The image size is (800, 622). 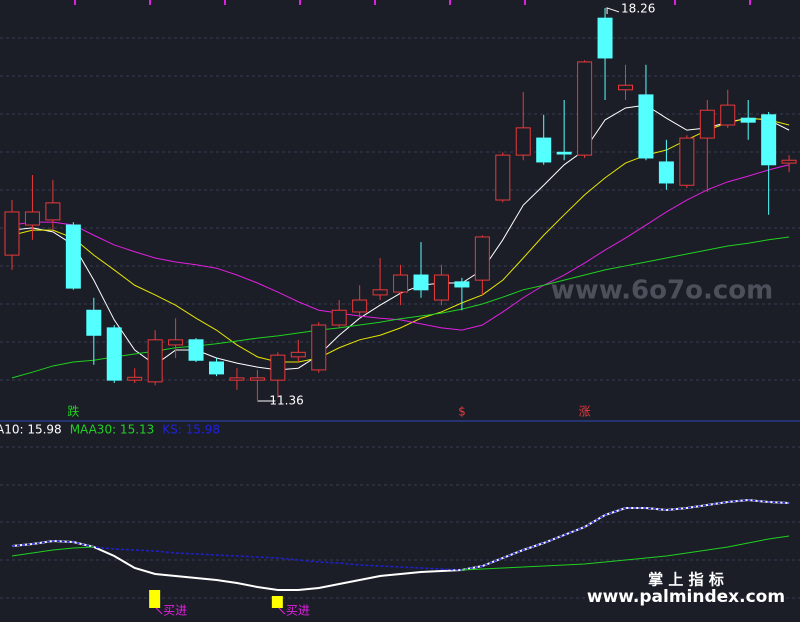 What do you see at coordinates (462, 412) in the screenshot?
I see `signal-annotation: $` at bounding box center [462, 412].